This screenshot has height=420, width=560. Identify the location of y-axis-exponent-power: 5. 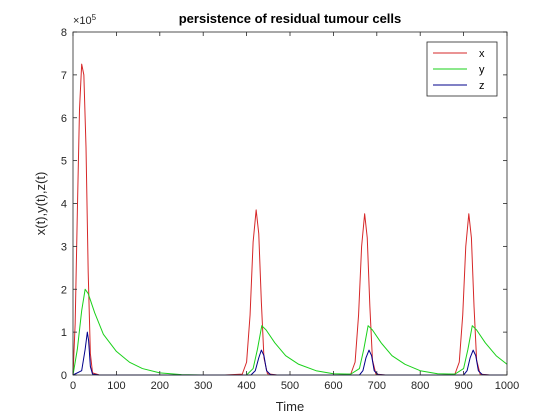
(94, 17).